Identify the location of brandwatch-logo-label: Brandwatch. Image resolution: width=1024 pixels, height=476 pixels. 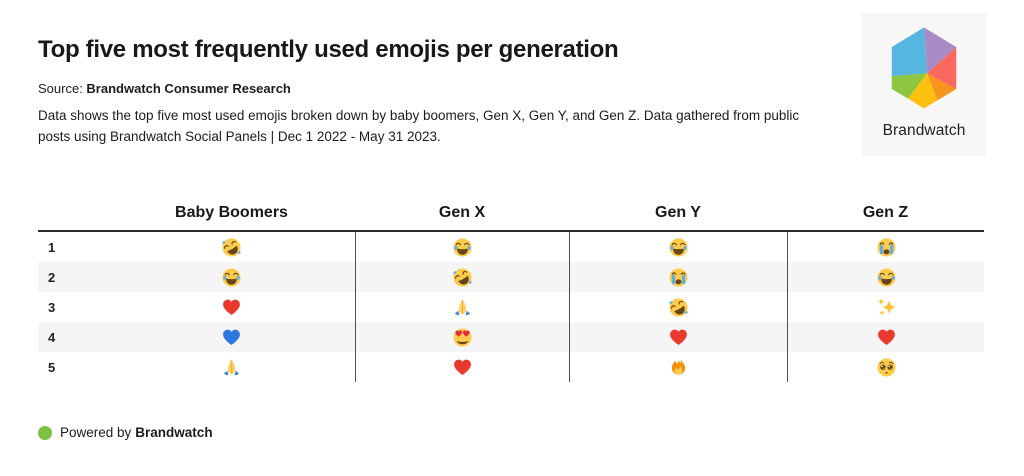
(924, 130).